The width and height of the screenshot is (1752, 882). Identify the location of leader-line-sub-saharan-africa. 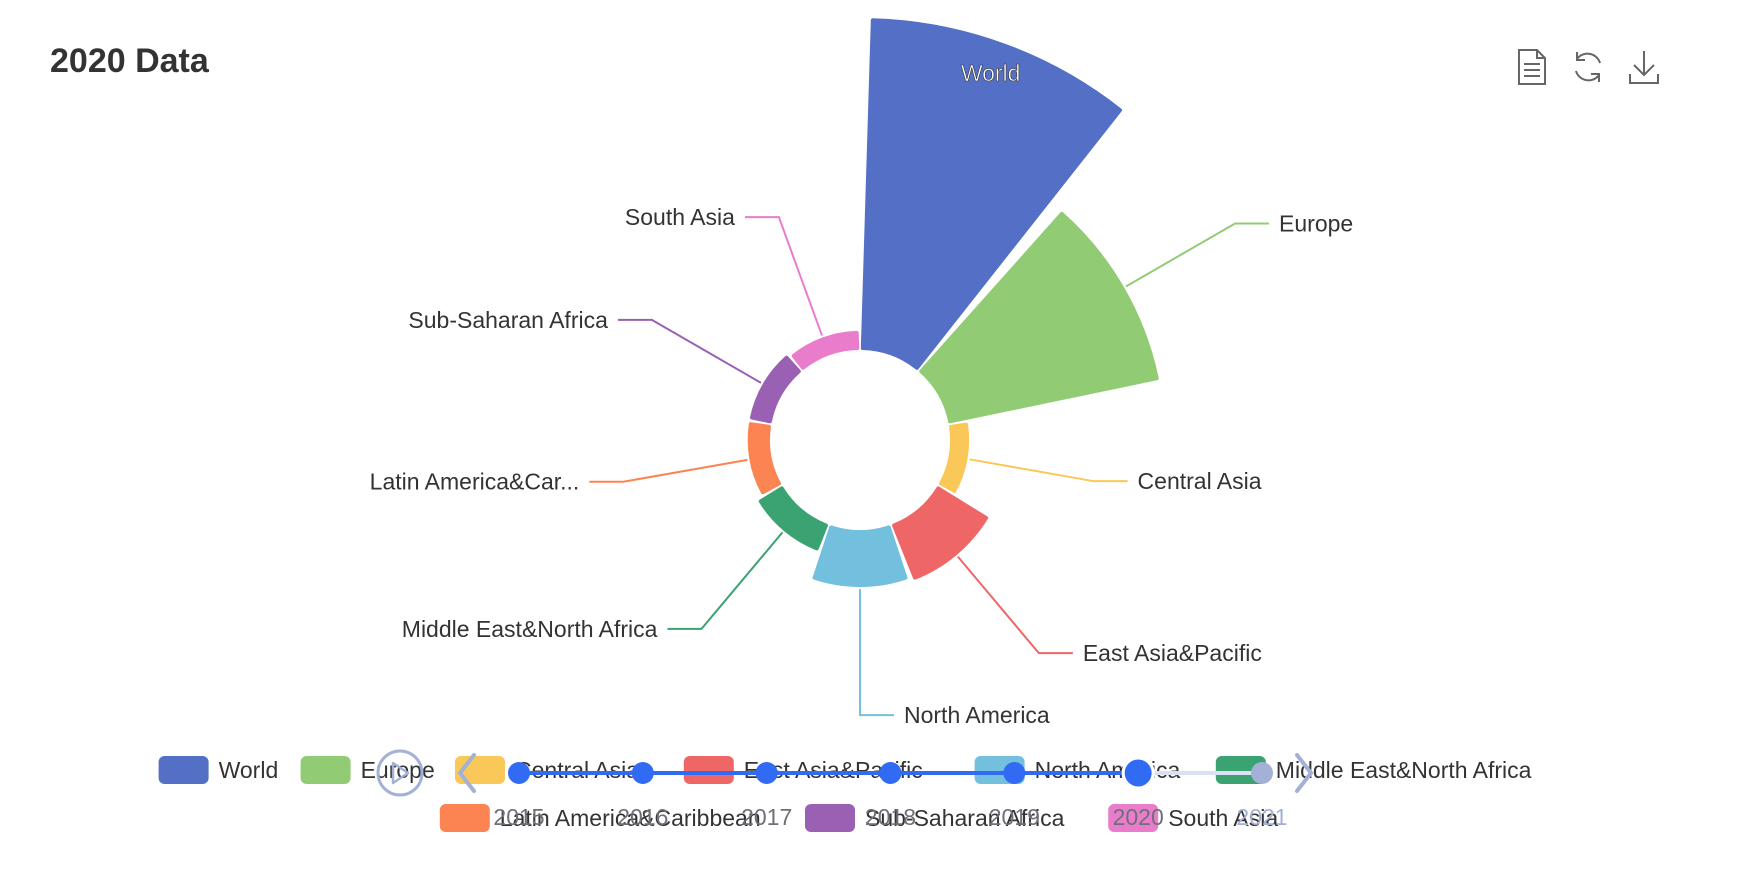
(689, 351).